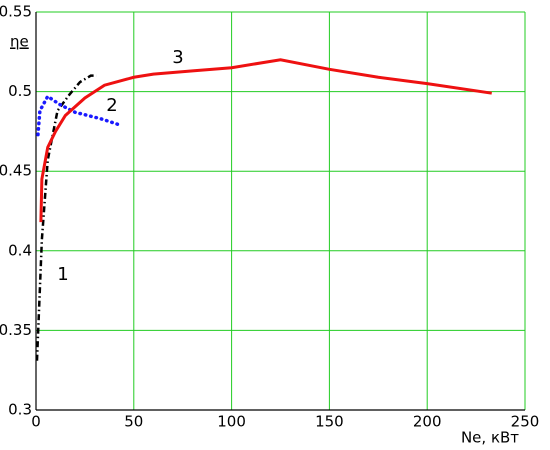  Describe the element at coordinates (62, 274) in the screenshot. I see `annotation: 1` at that location.